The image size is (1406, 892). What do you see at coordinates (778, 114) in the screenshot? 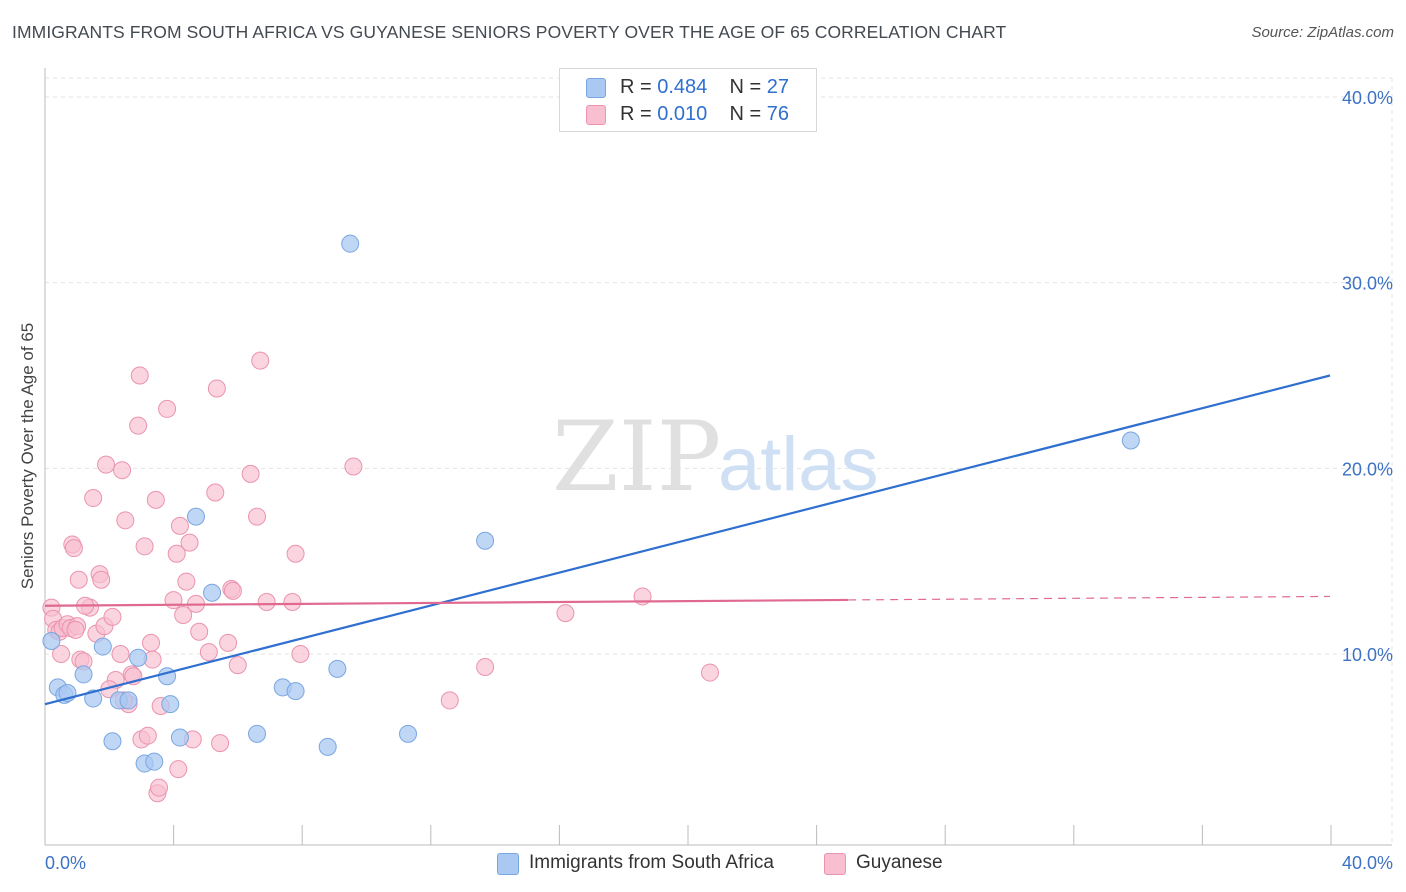
I see `legend-n-value-guyanese: 76` at bounding box center [778, 114].